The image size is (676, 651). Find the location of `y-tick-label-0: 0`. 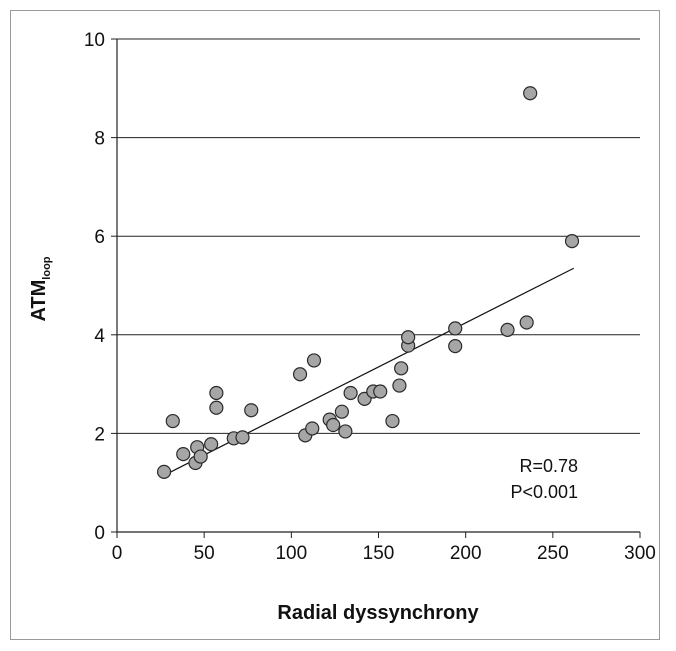

y-tick-label-0: 0 is located at coordinates (99, 533).